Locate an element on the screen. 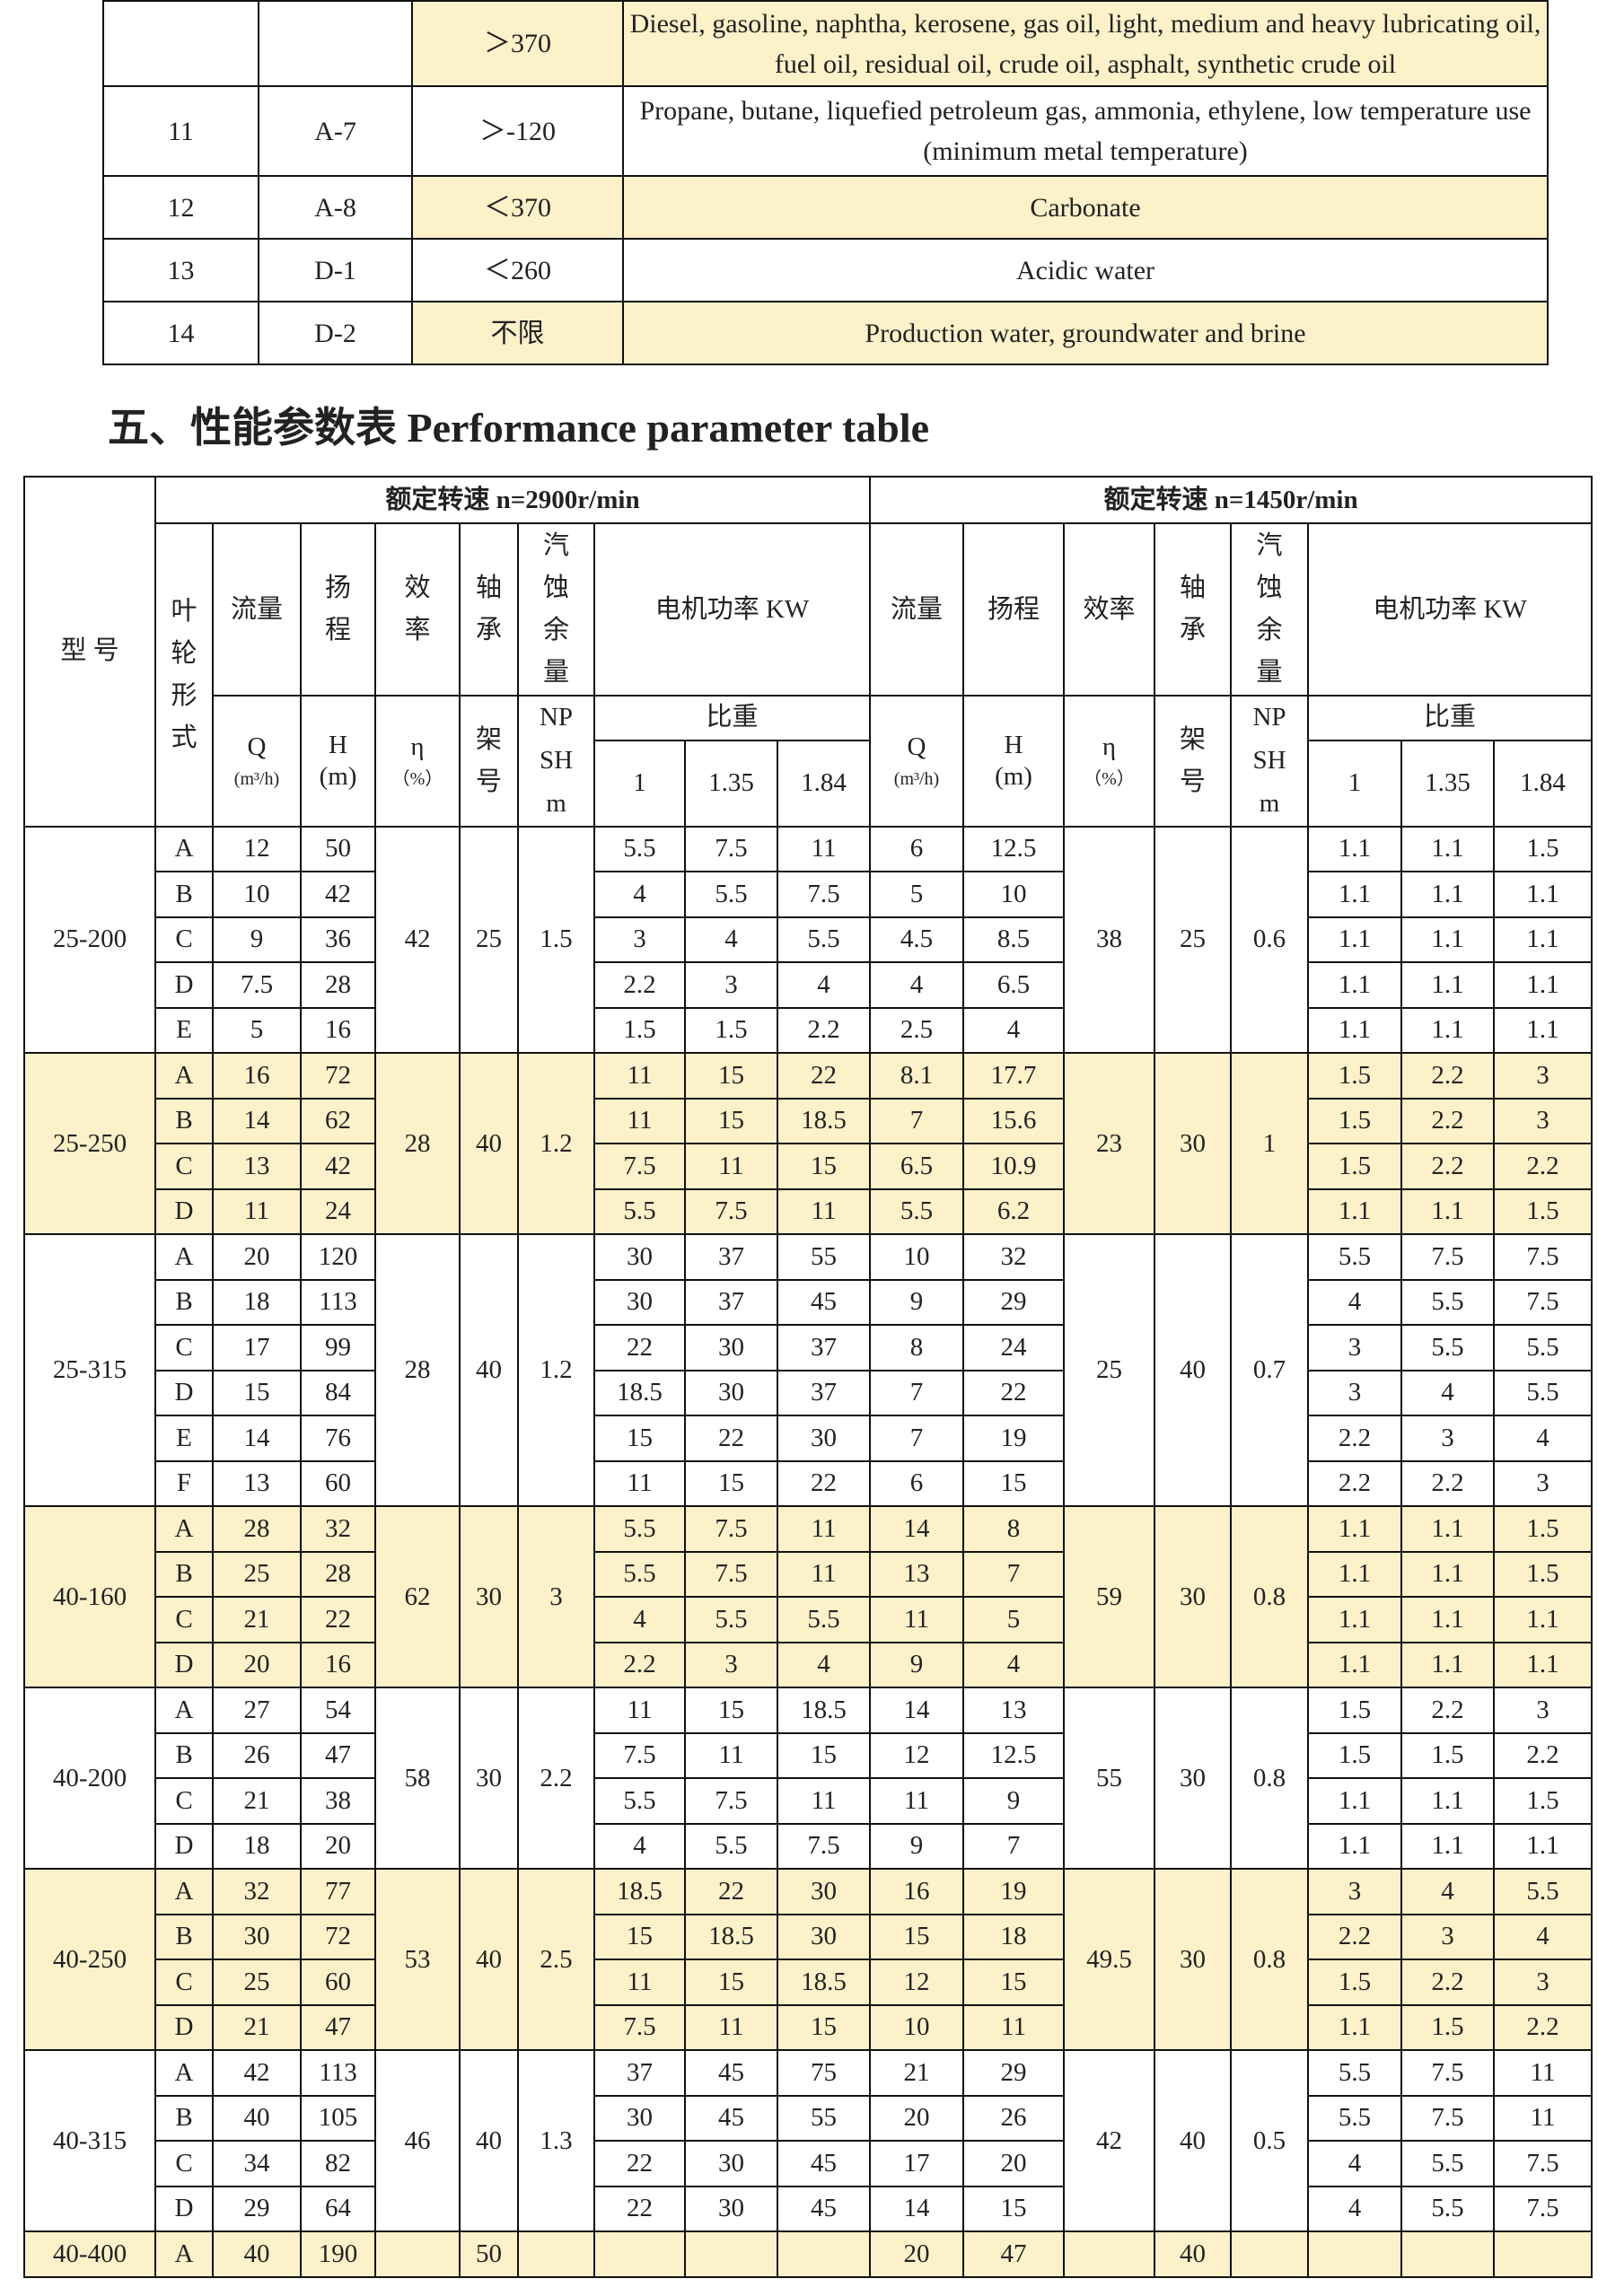 The image size is (1624, 2296). table-cell: Carbonate is located at coordinates (1085, 207).